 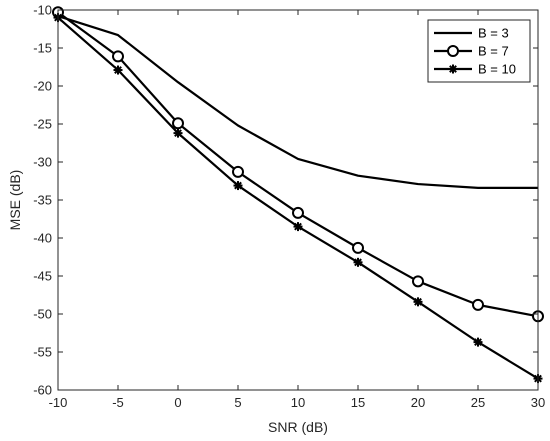 I want to click on x-tick-label: -5, so click(x=118, y=402).